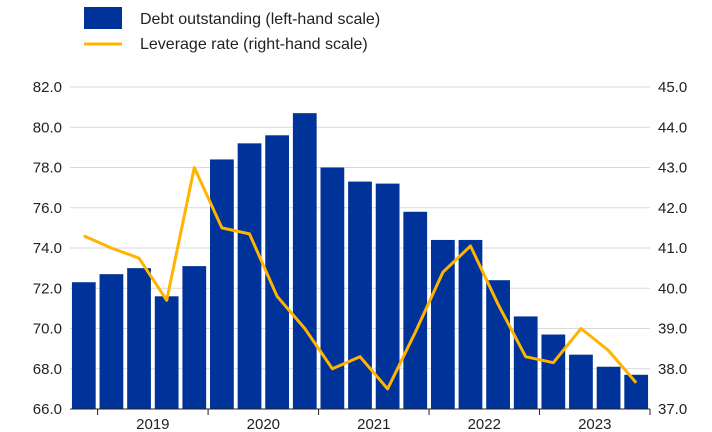  What do you see at coordinates (152, 424) in the screenshot?
I see `x-tick-label: 2019` at bounding box center [152, 424].